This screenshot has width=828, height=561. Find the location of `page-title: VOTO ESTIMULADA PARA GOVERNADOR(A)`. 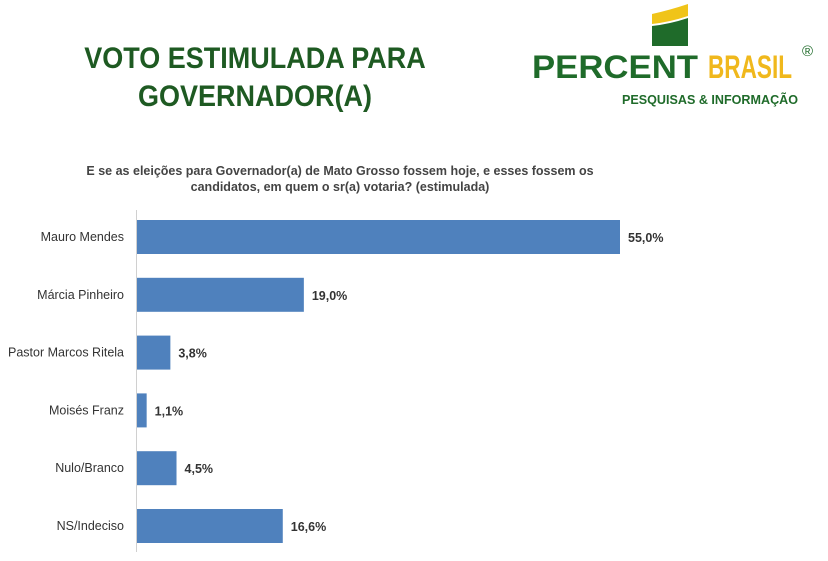

page-title: VOTO ESTIMULADA PARA GOVERNADOR(A) is located at coordinates (255, 78).